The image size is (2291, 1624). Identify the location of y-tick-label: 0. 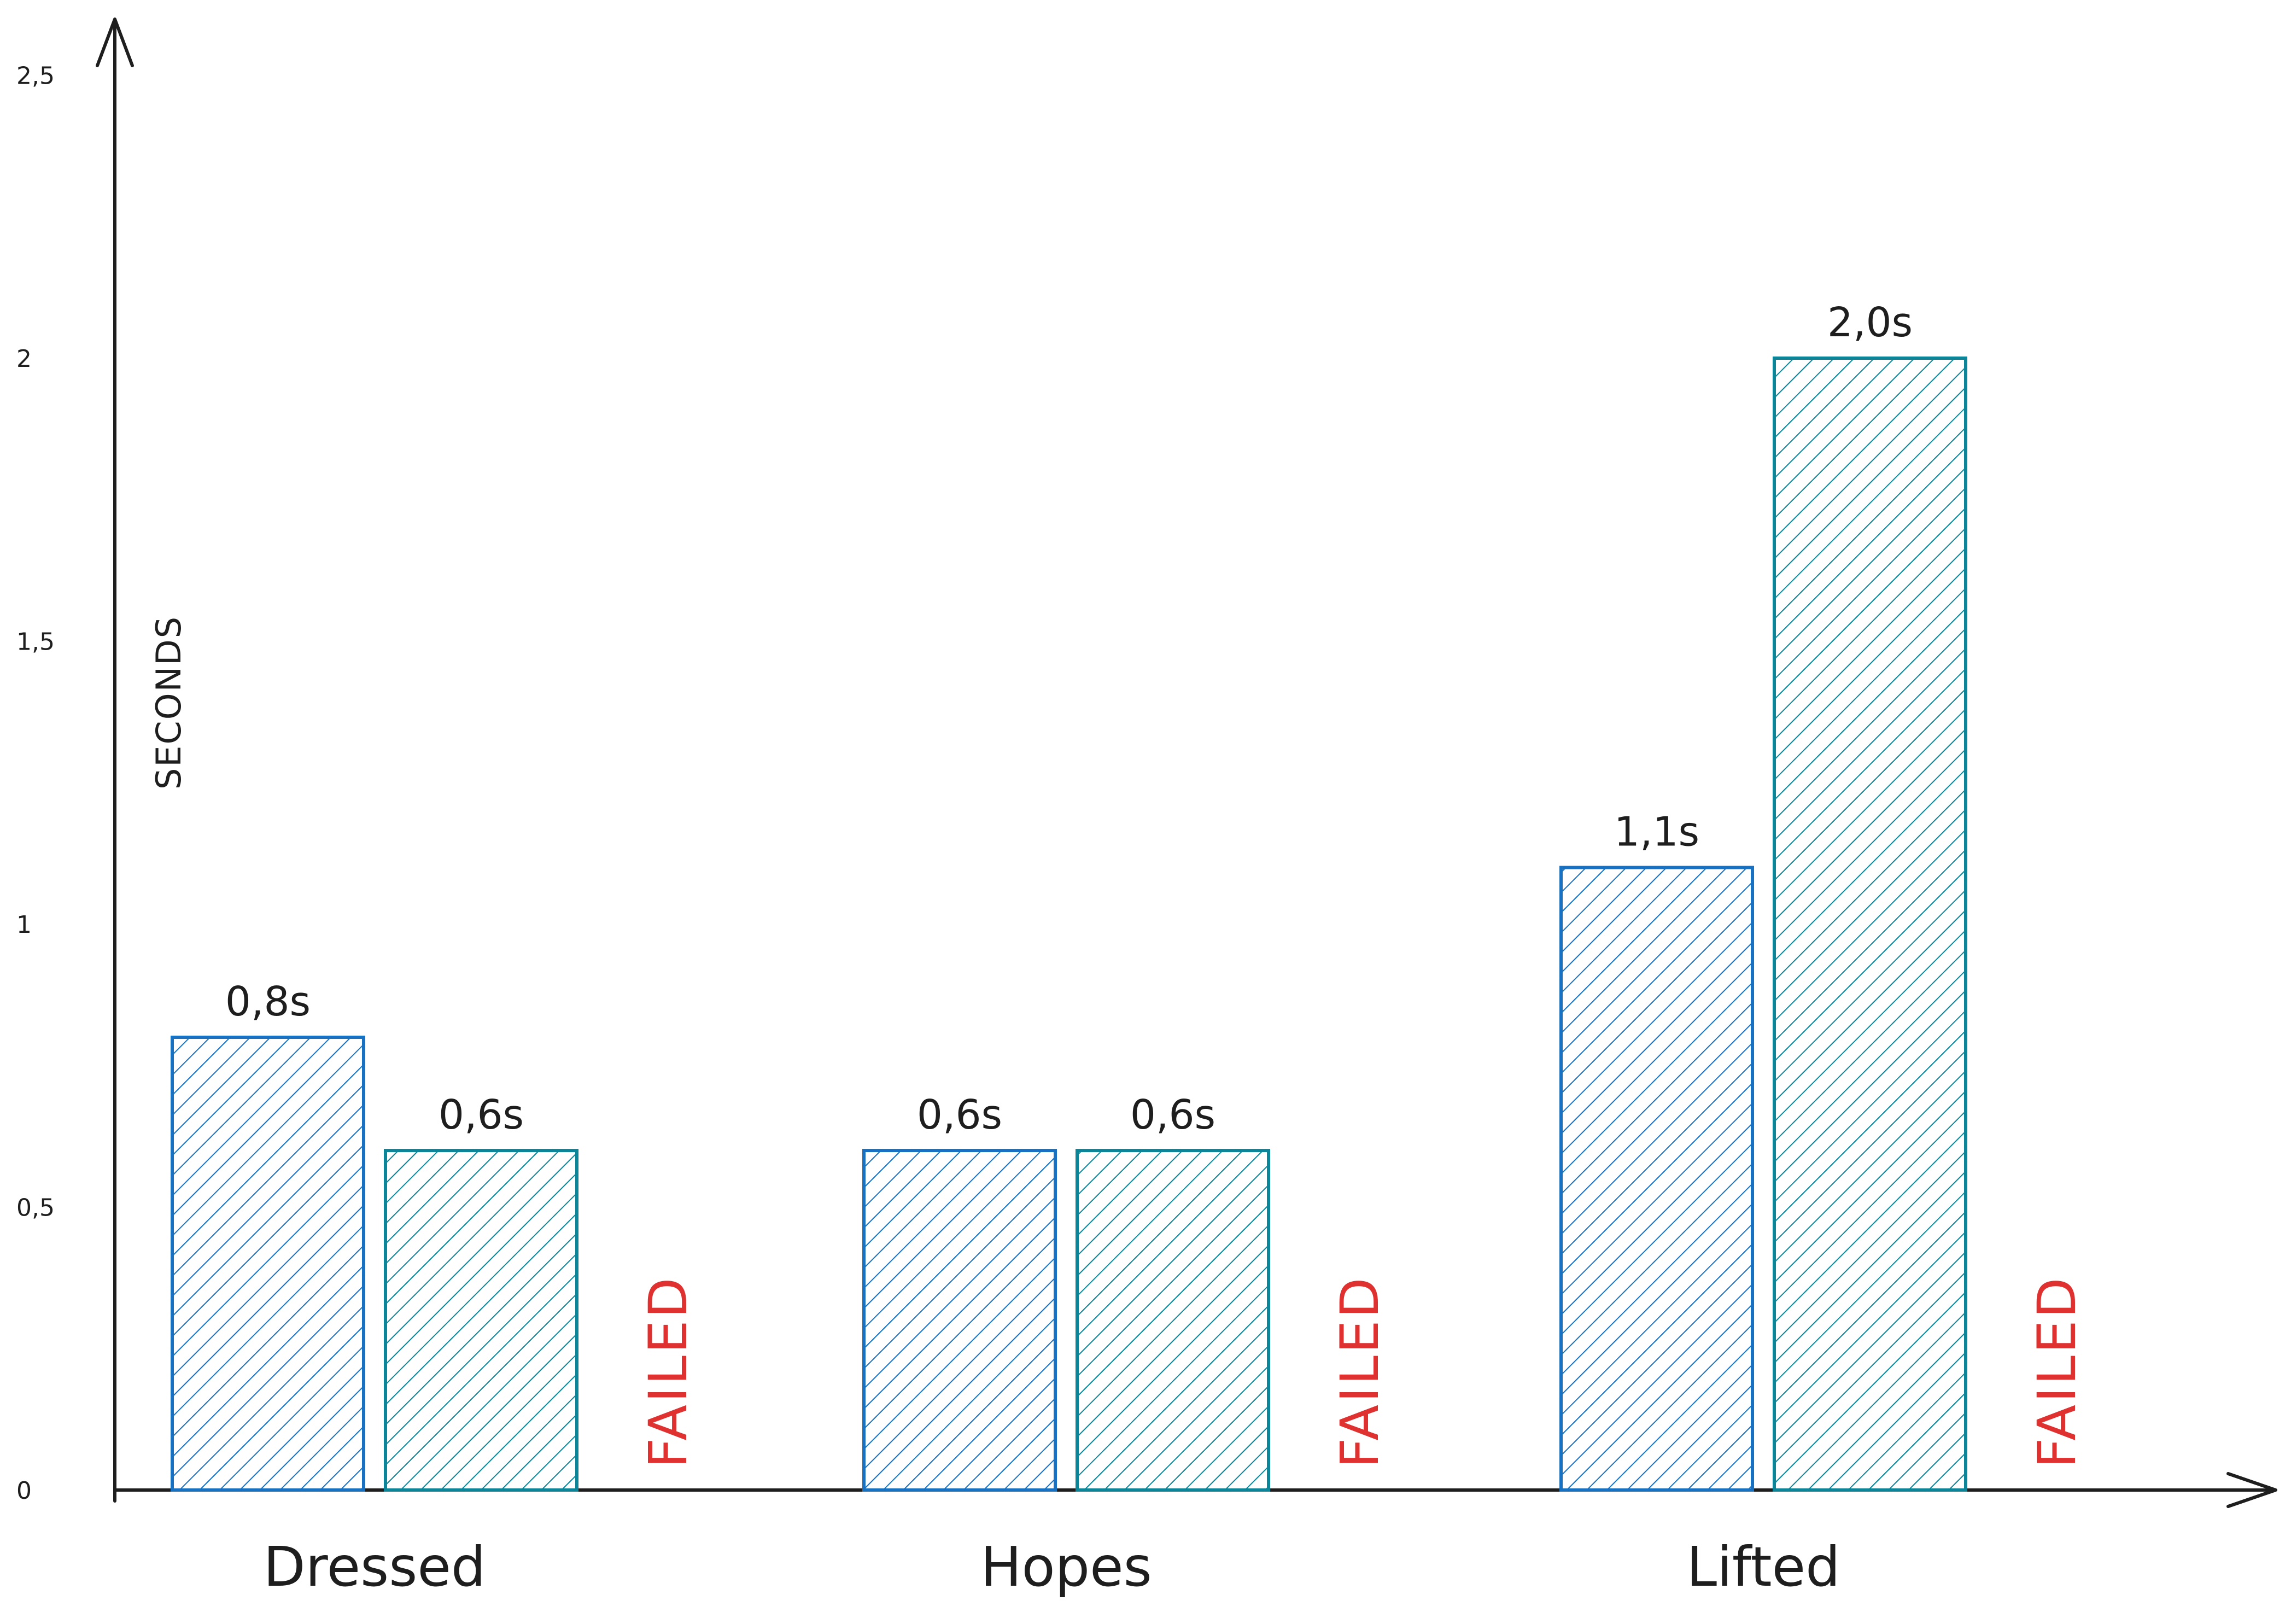
(24, 1491).